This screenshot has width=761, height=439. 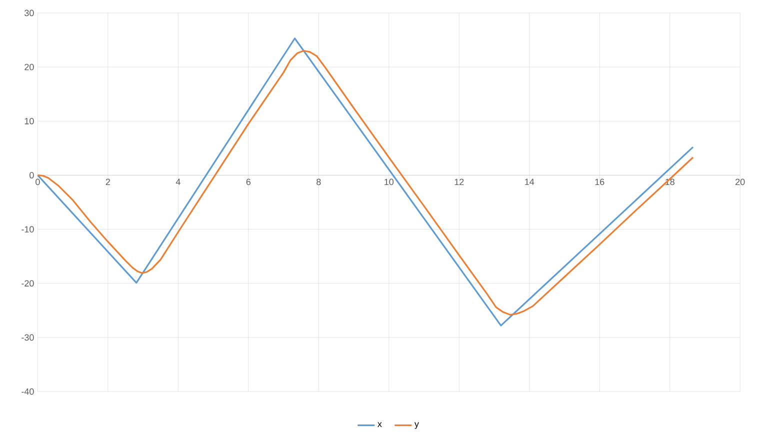 I want to click on x-tick-label: 0, so click(x=38, y=181).